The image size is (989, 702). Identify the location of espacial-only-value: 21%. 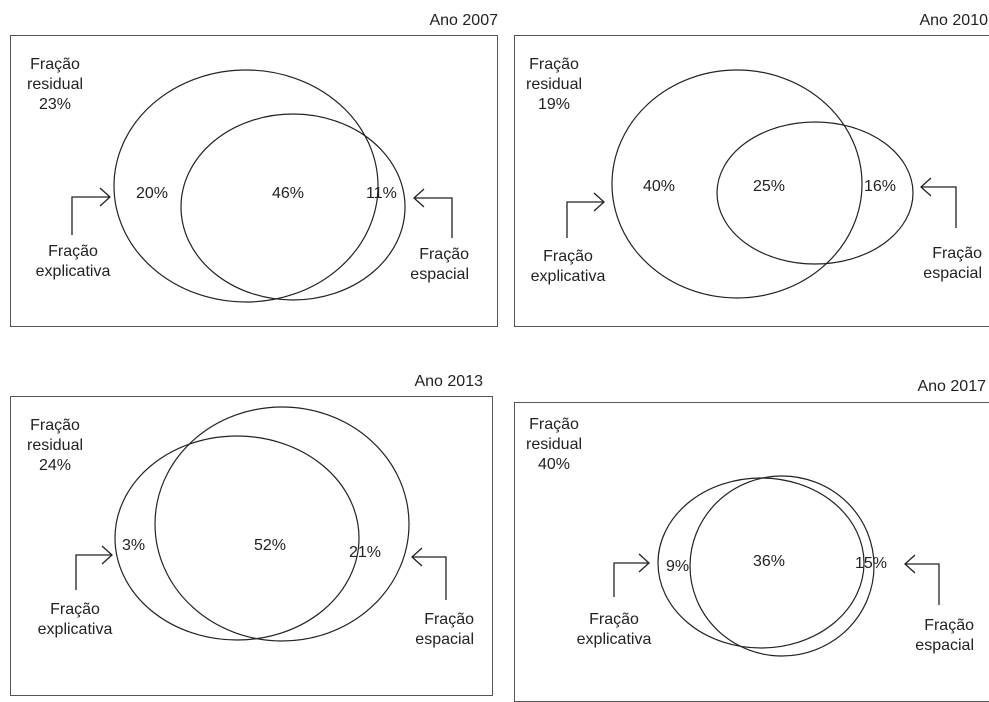
(365, 552).